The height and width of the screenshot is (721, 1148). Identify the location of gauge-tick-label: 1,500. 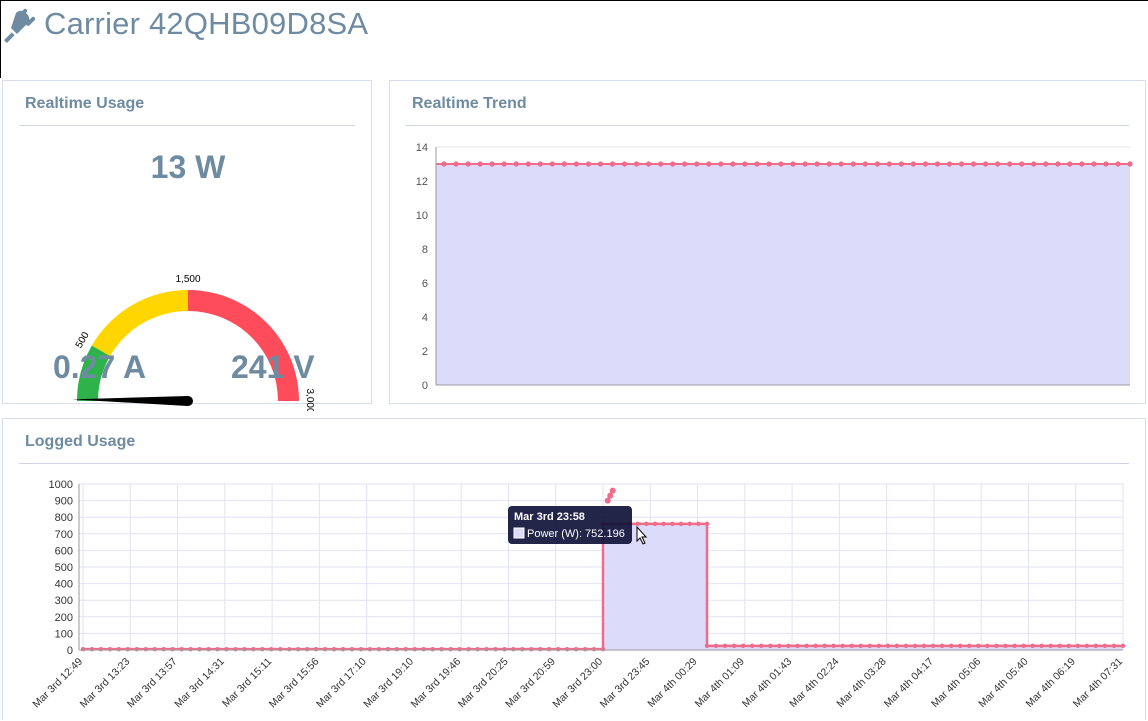
(187, 279).